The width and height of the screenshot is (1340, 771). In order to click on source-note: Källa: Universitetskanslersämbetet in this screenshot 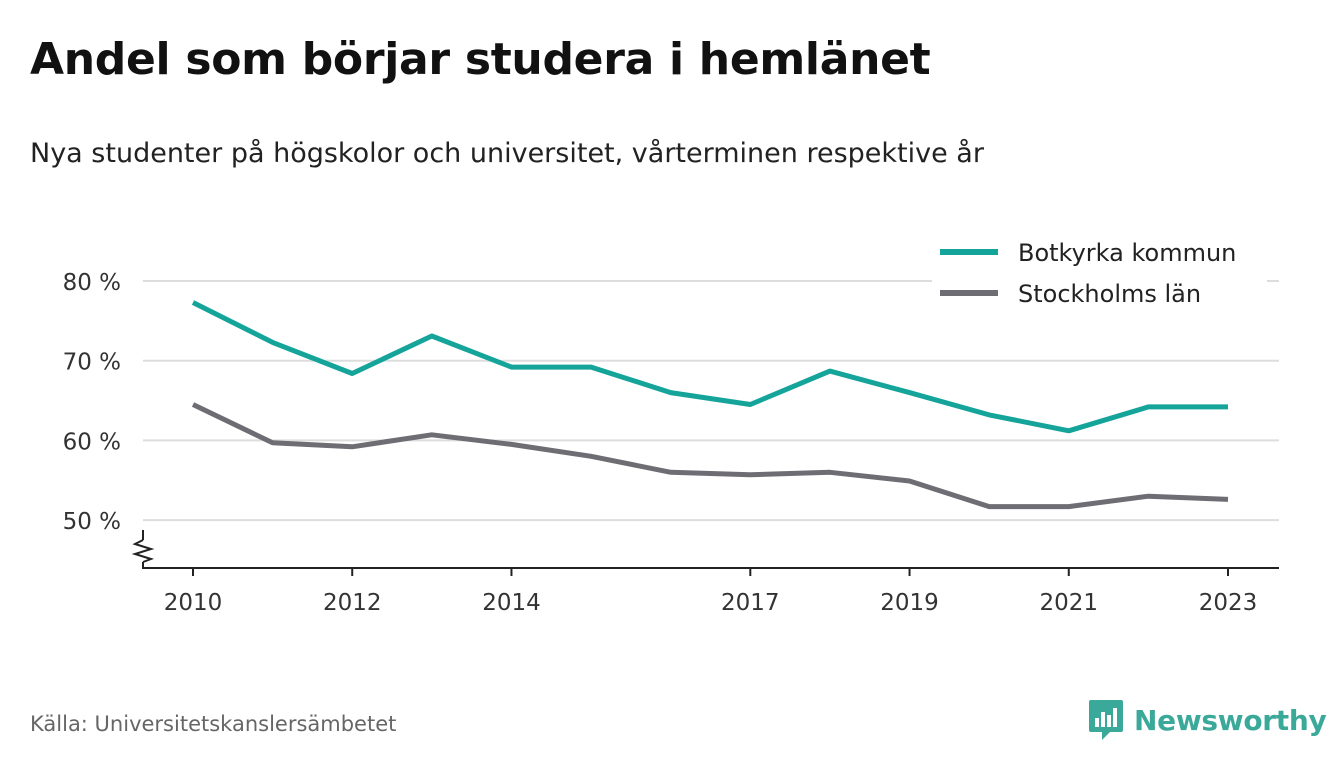, I will do `click(213, 724)`.